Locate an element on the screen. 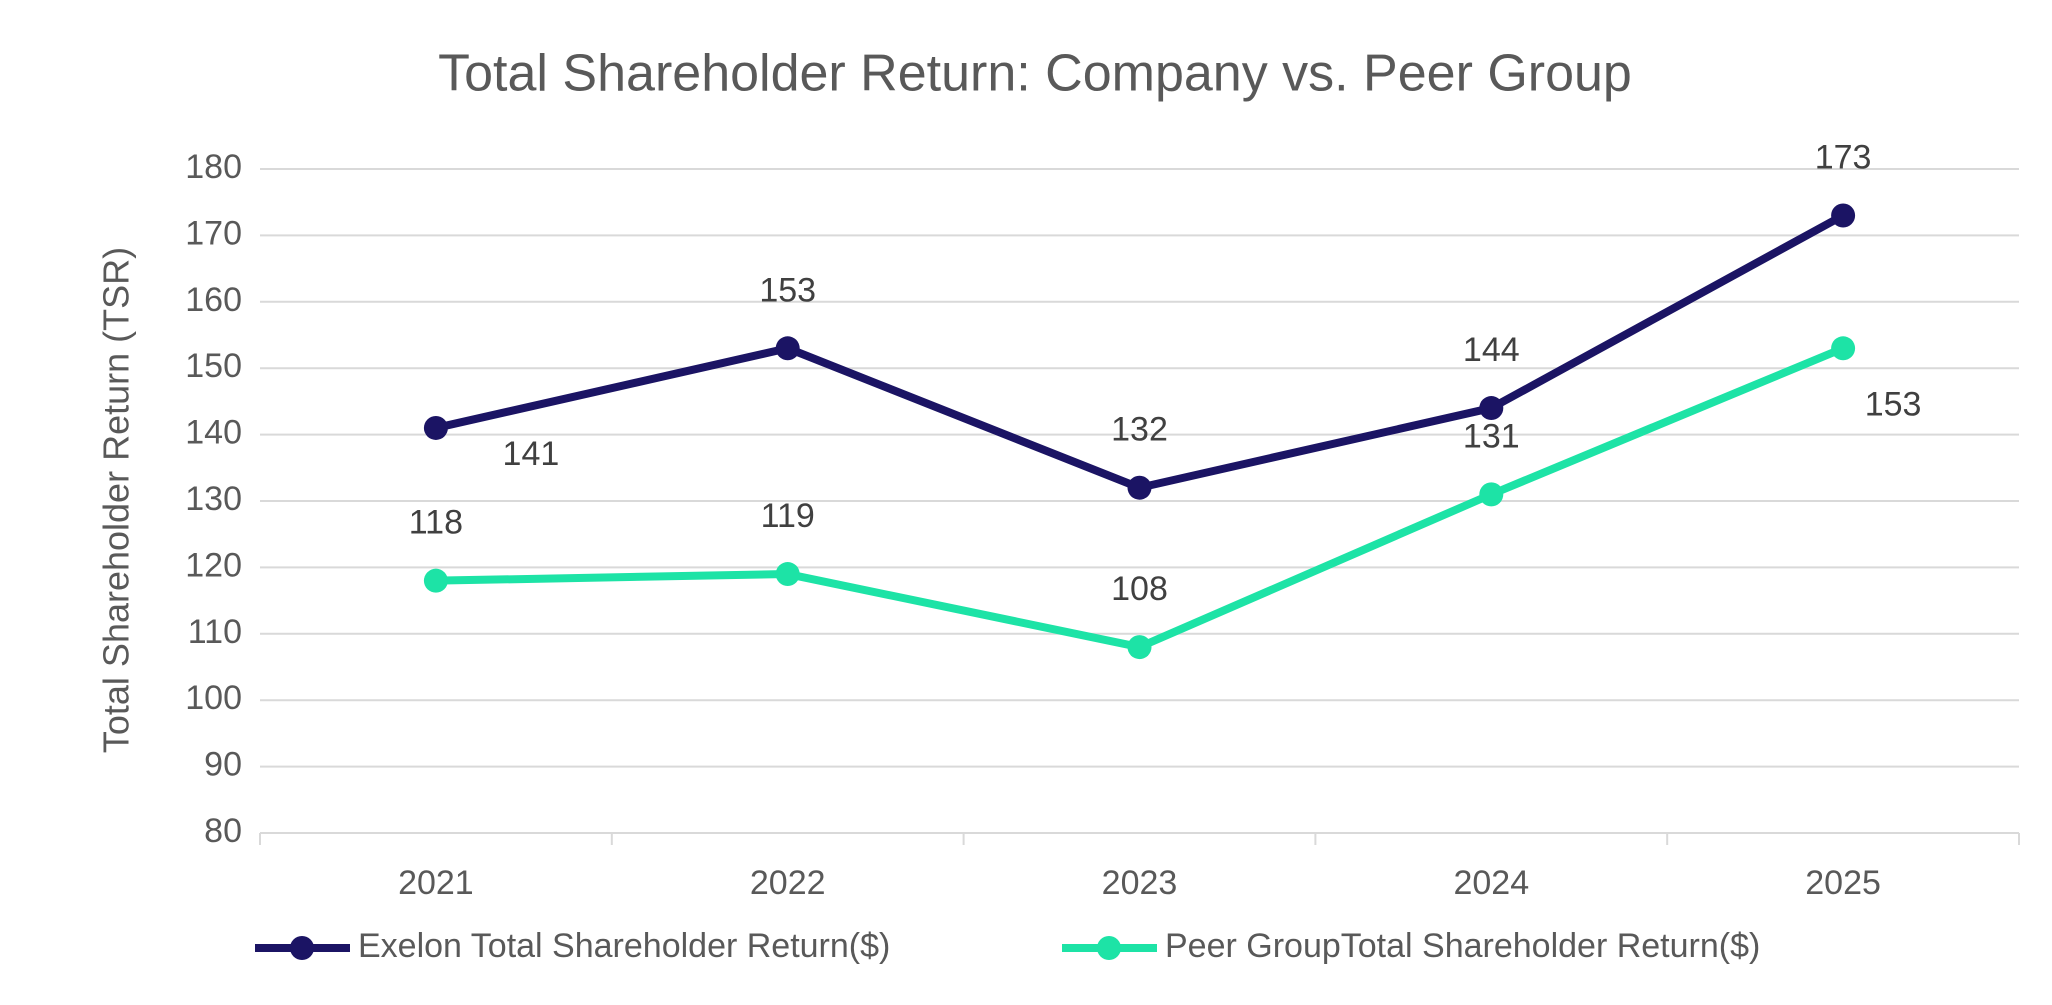  data-label: 108 is located at coordinates (1139, 589).